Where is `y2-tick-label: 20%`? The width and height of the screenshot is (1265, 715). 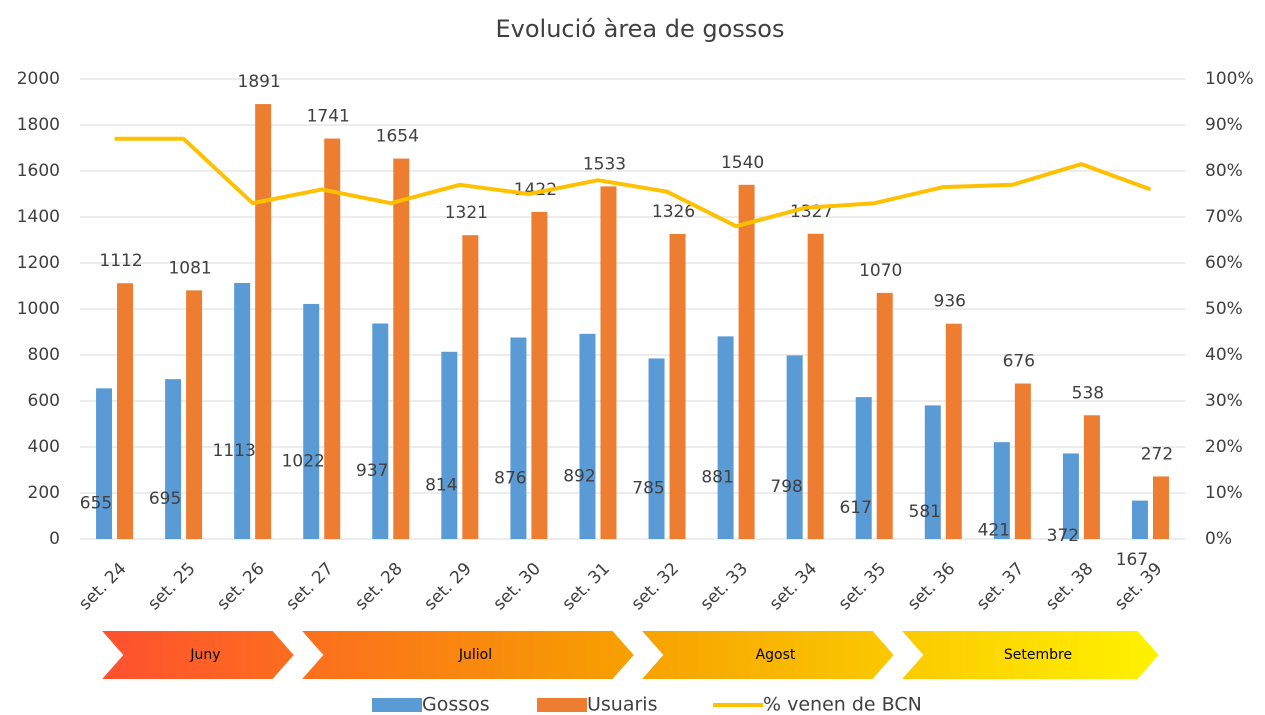
y2-tick-label: 20% is located at coordinates (1224, 447).